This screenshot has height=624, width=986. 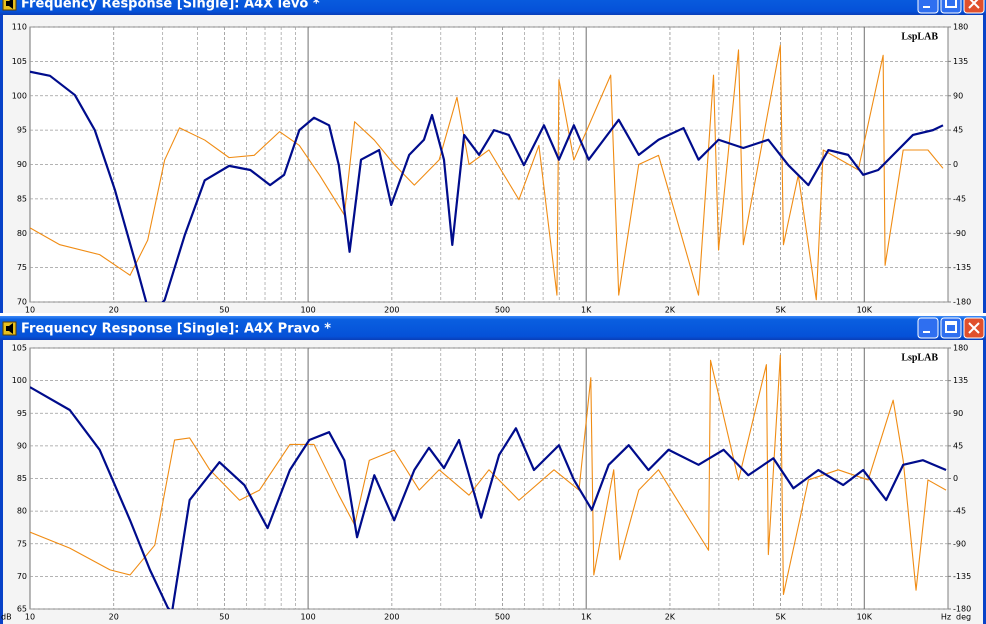 I want to click on y-tick-label: 65, so click(x=22, y=609).